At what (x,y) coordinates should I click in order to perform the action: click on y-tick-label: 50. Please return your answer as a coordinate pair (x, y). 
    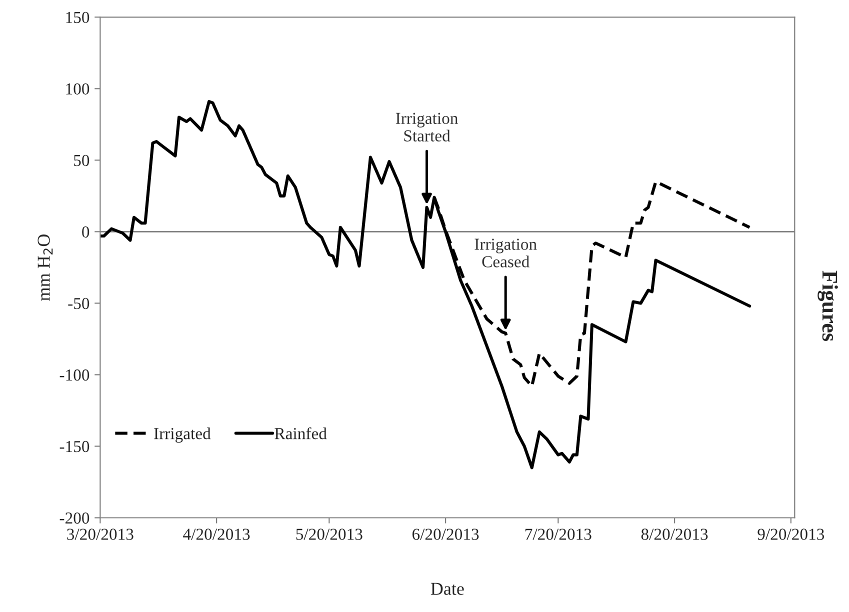
    Looking at the image, I should click on (82, 160).